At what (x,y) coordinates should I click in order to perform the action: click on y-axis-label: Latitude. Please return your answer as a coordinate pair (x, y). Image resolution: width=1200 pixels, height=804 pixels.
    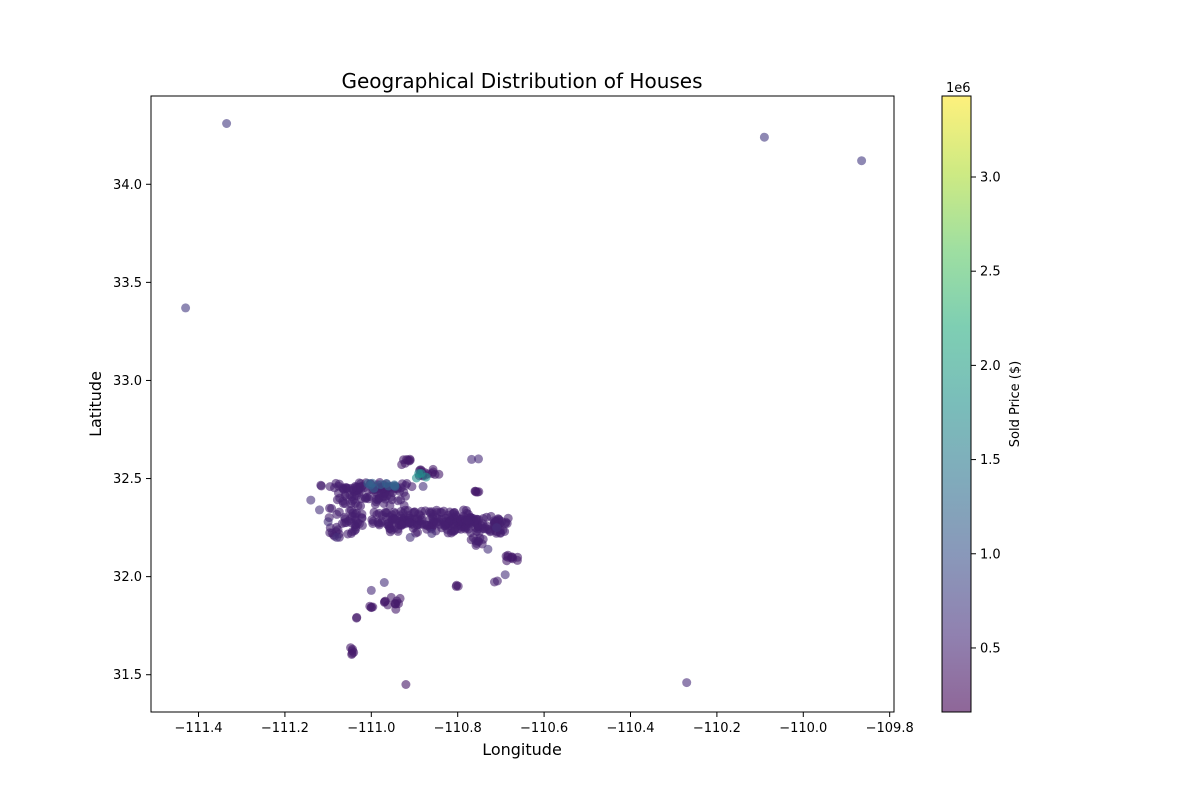
    Looking at the image, I should click on (95, 404).